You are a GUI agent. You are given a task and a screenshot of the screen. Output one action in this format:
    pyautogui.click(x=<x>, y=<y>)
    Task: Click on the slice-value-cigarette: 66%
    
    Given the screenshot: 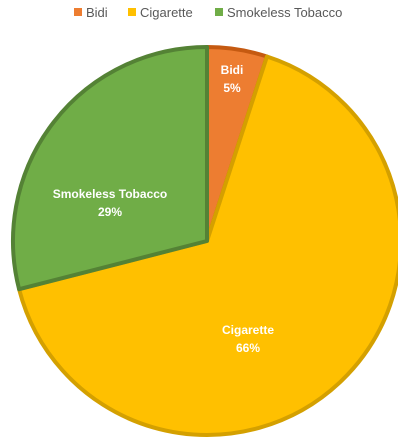 What is the action you would take?
    pyautogui.click(x=248, y=348)
    